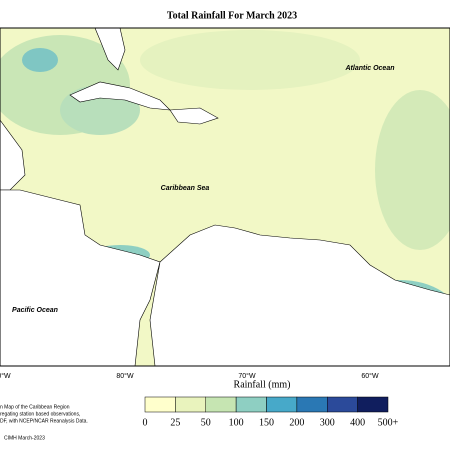  Describe the element at coordinates (13, 155) in the screenshot. I see `yucatan` at that location.